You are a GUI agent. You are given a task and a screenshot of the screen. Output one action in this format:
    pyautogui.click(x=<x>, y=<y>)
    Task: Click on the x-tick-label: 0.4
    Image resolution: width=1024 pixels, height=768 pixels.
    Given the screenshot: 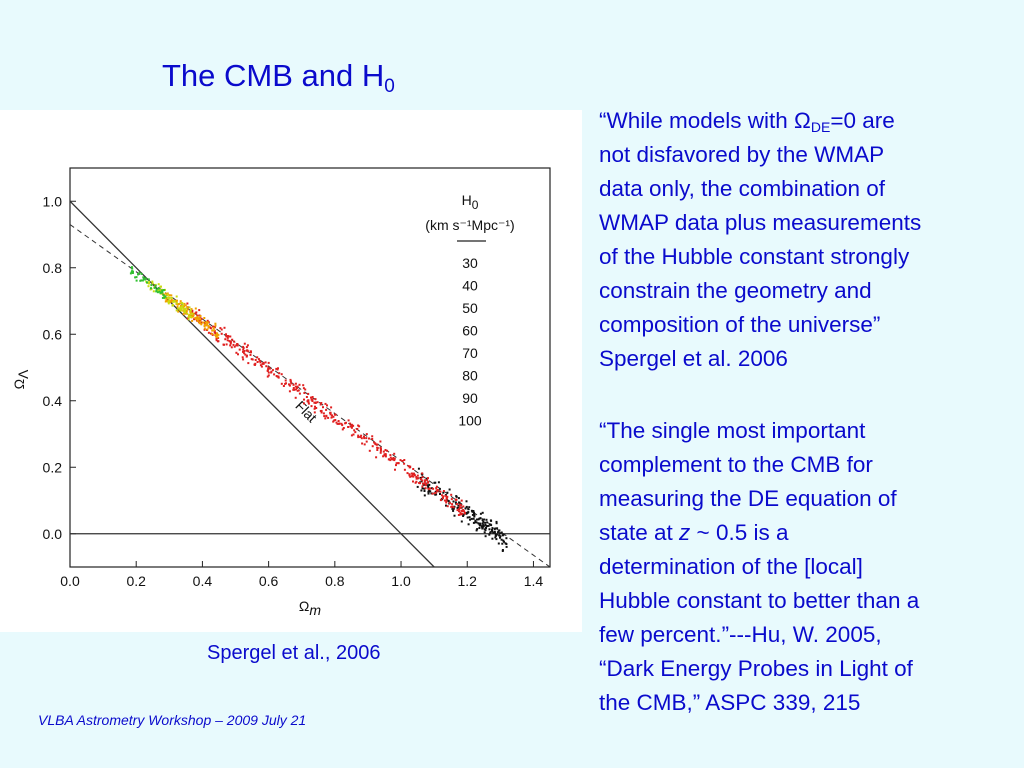 What is the action you would take?
    pyautogui.click(x=203, y=581)
    